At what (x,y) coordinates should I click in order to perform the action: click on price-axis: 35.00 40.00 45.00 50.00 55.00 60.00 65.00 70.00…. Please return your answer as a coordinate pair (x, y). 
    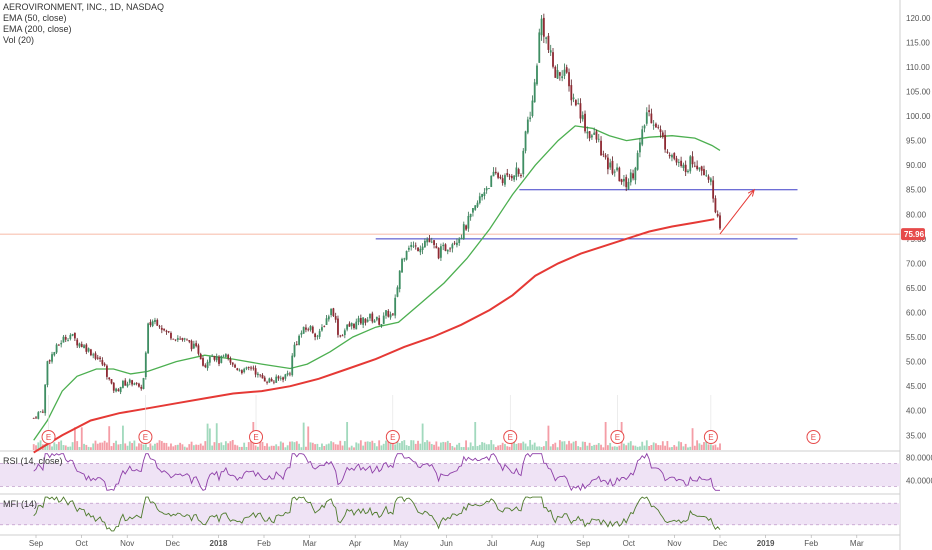
    Looking at the image, I should click on (919, 250).